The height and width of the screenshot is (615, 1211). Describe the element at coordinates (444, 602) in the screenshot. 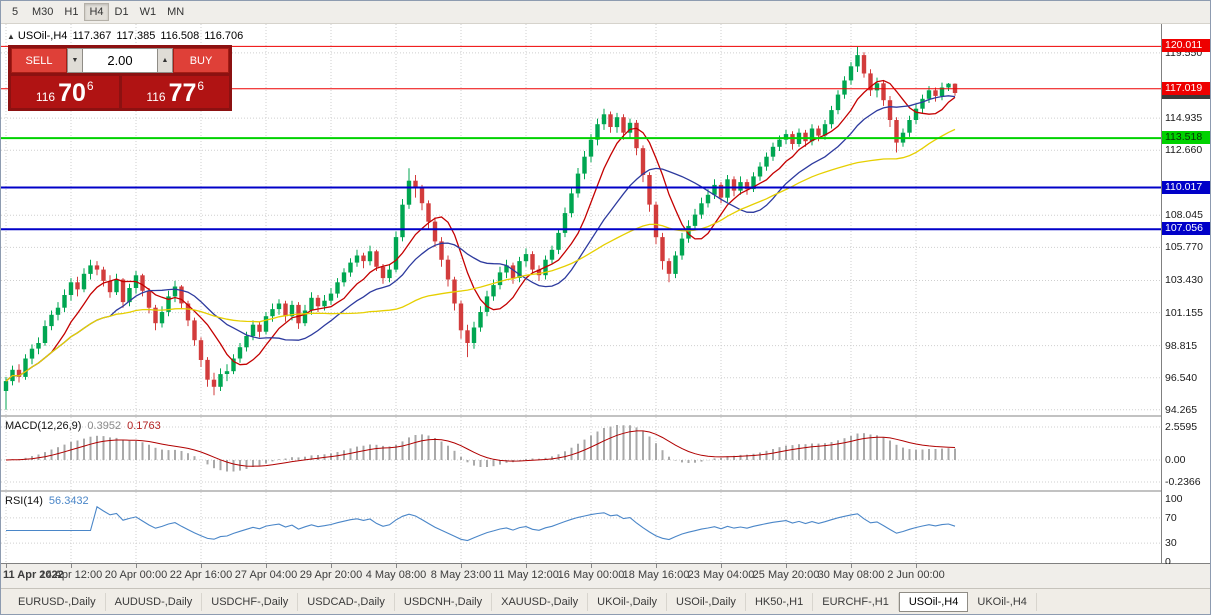

I see `tab-usdcnh-daily: USDCNH-,Daily` at that location.